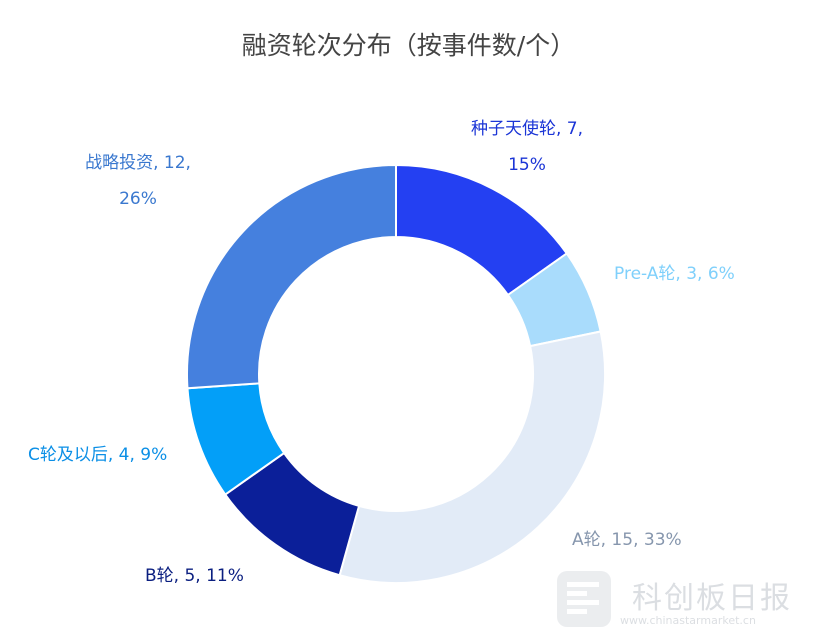 The width and height of the screenshot is (817, 642). Describe the element at coordinates (138, 181) in the screenshot. I see `slice-label-6: 战略投资, 12, 26%` at that location.